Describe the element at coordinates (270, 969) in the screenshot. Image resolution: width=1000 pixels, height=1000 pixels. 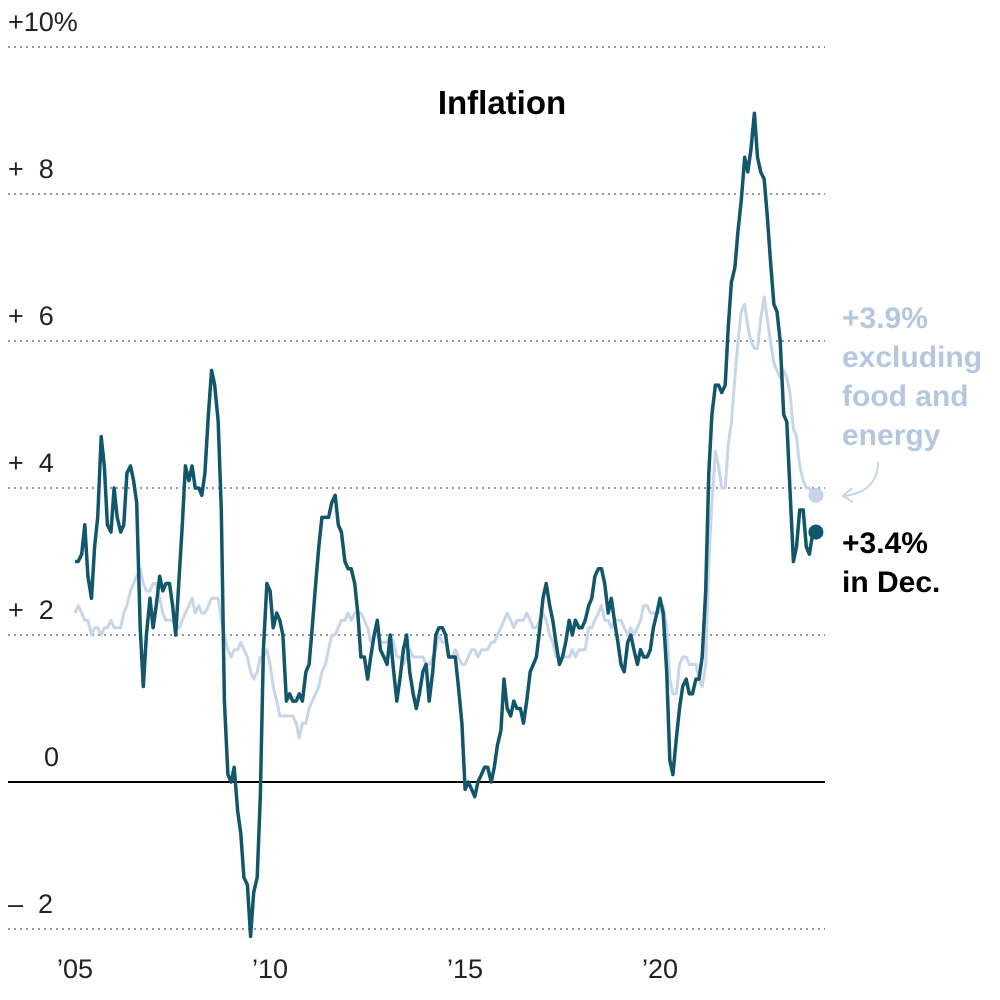
I see `x-tick-label: ’10` at that location.